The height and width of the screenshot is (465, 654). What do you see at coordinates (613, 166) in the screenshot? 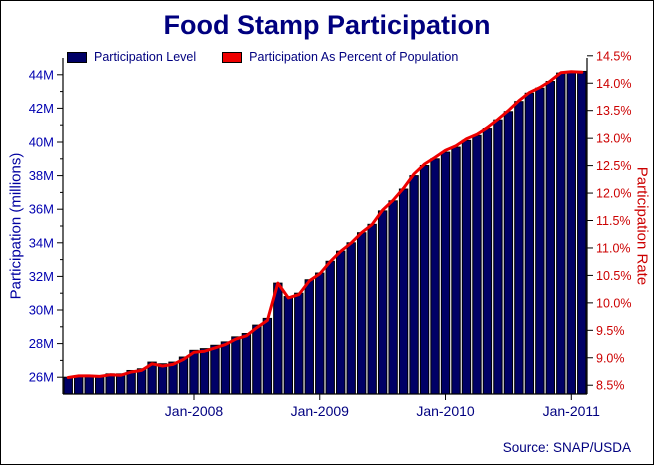
I see `right-tick-label: 12.5%` at bounding box center [613, 166].